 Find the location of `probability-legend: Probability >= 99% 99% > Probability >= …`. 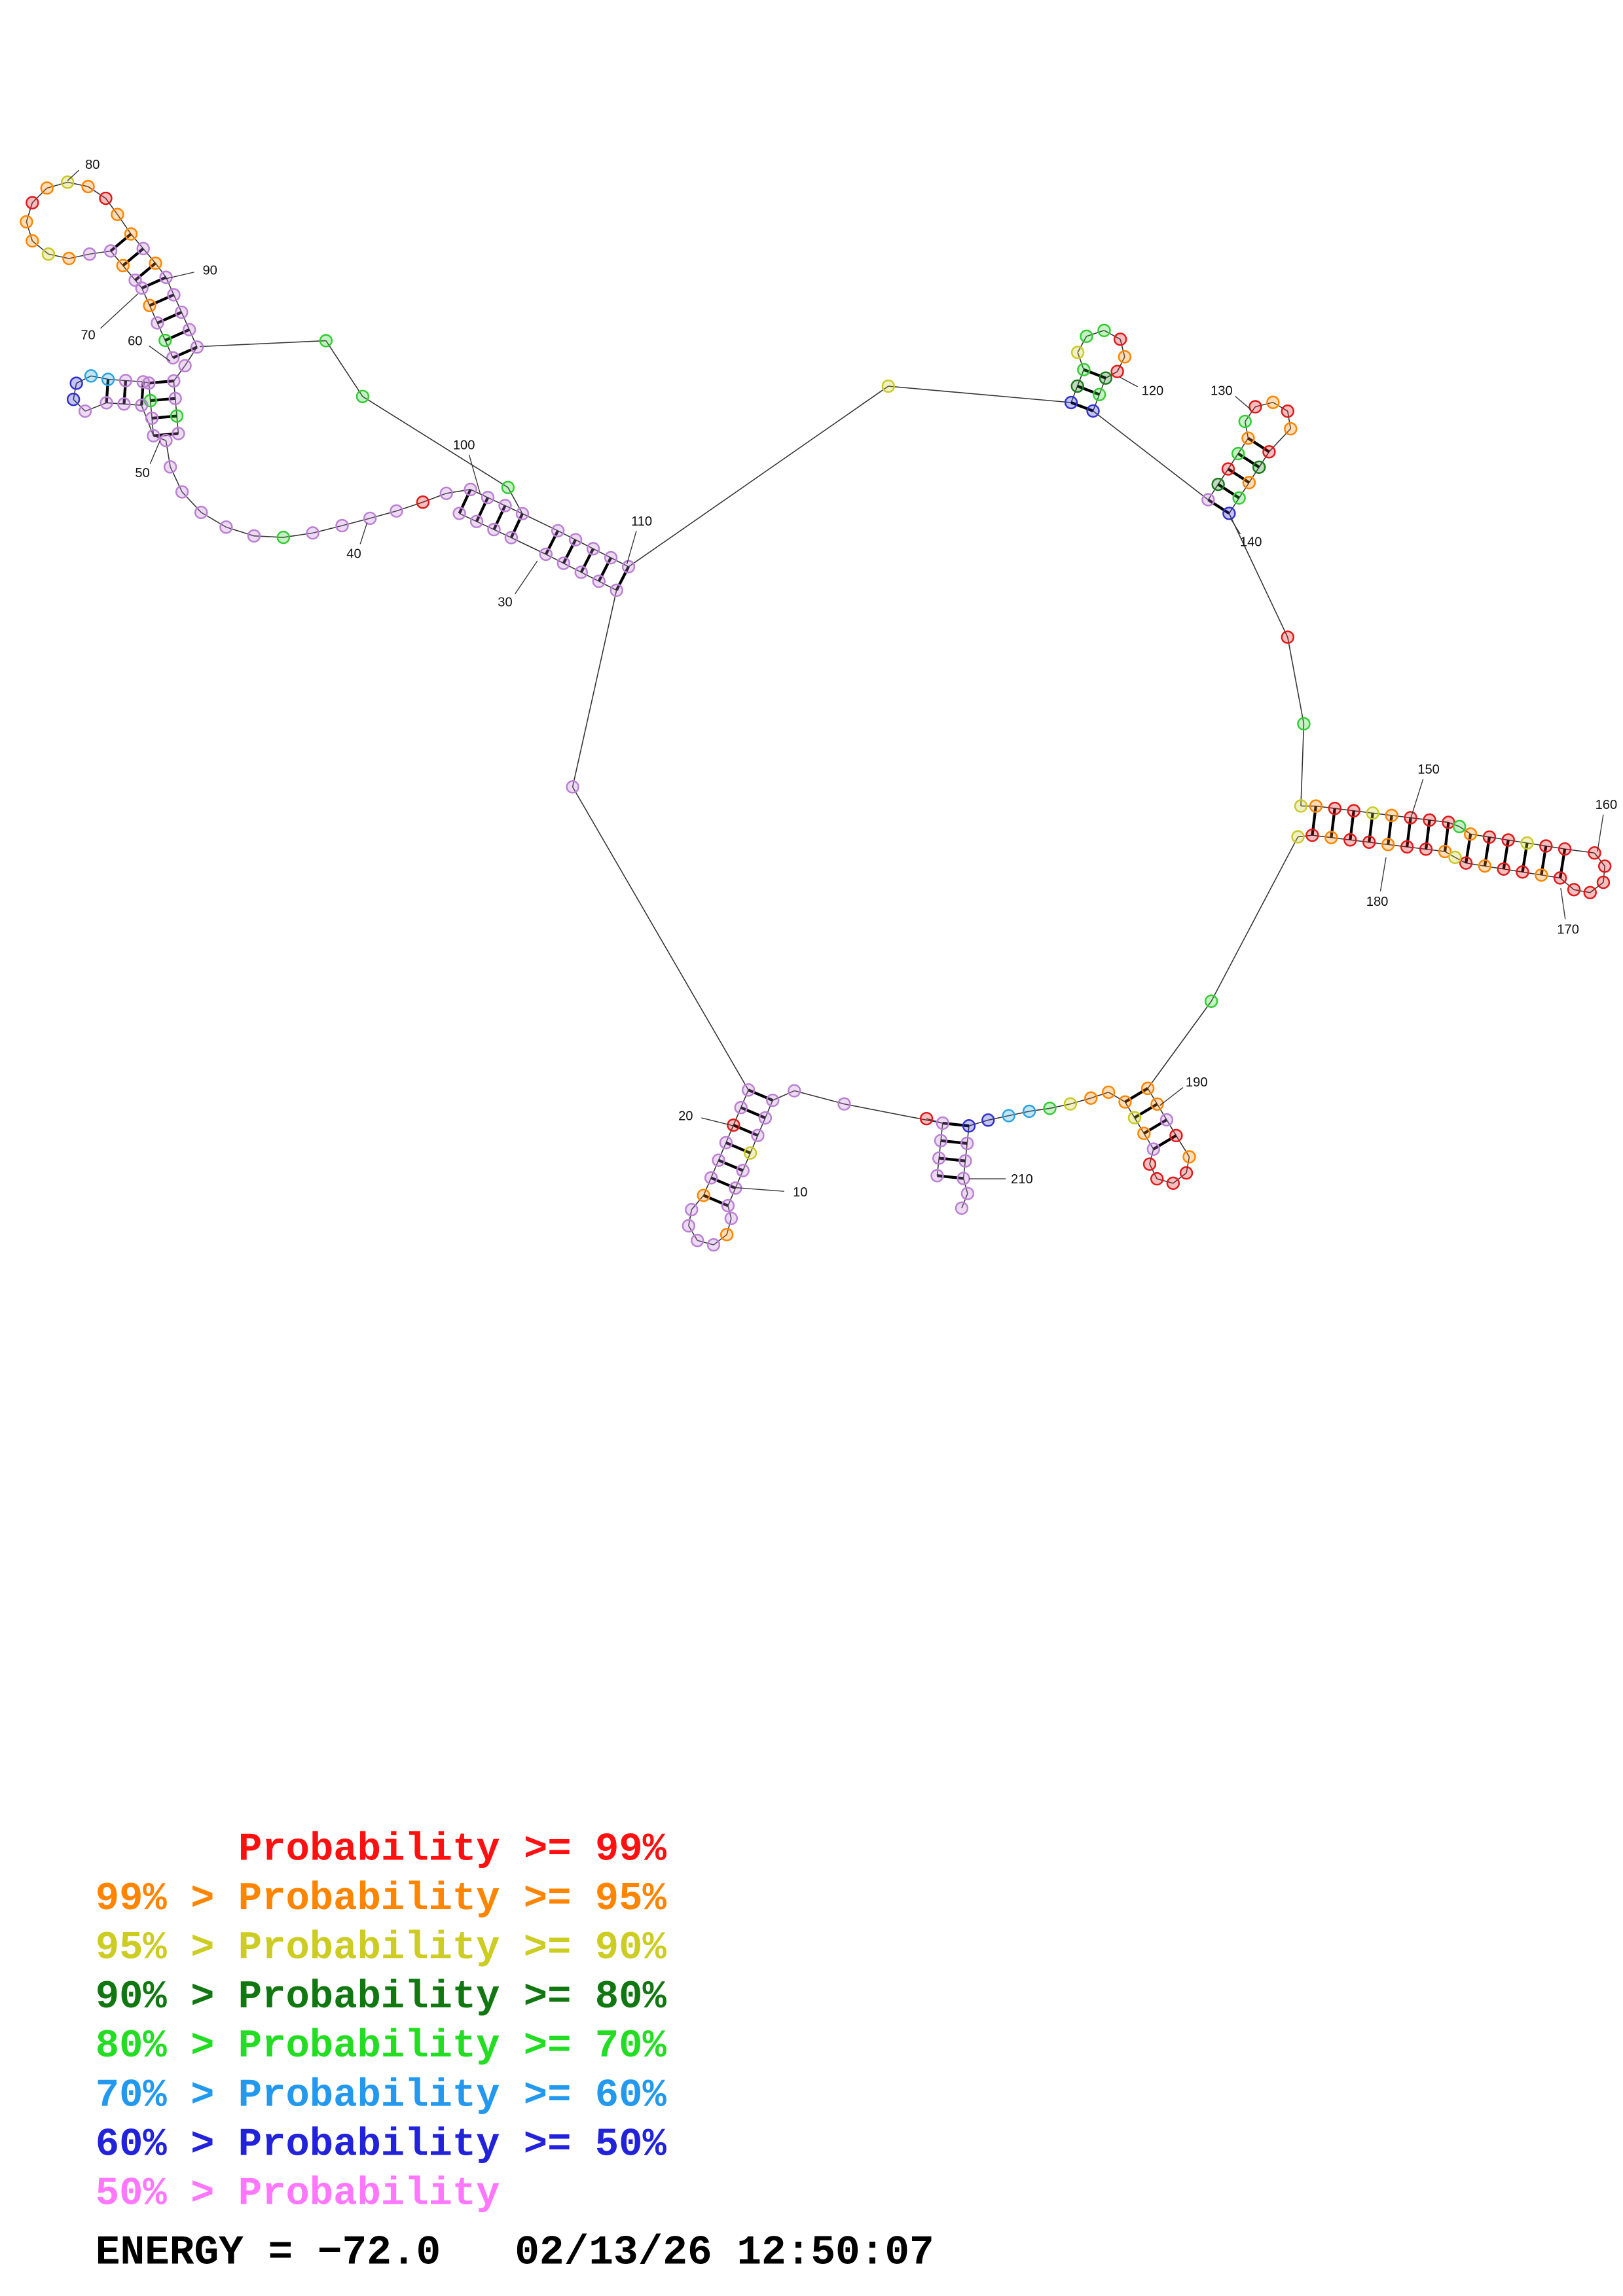

probability-legend: Probability >= 99% 99% > Probability >= … is located at coordinates (381, 2022).